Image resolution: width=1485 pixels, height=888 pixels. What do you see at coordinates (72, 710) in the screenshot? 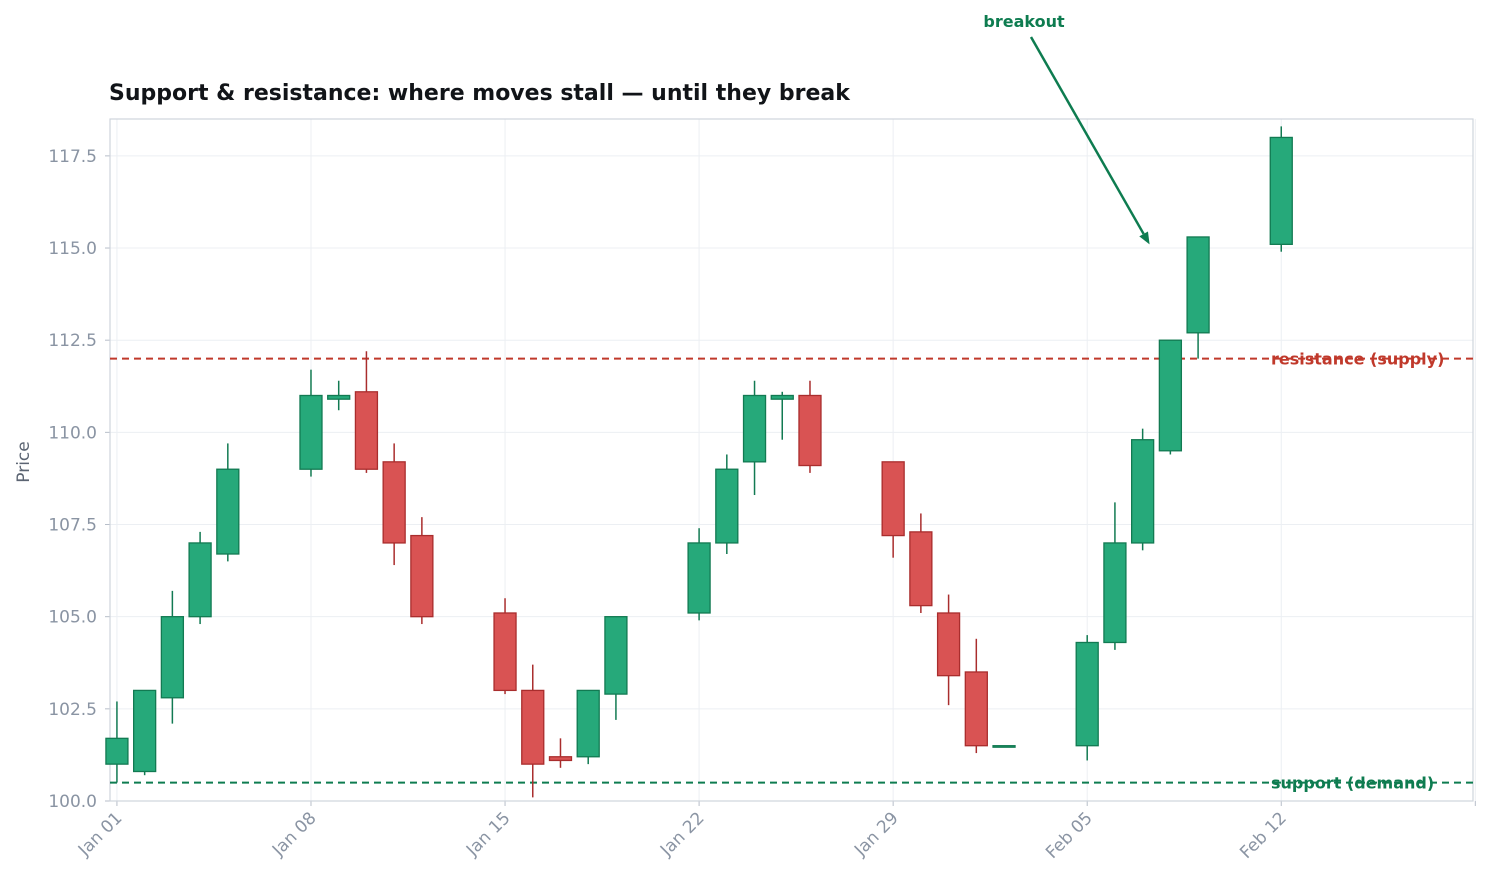
I see `y-tick-label: 102.5` at bounding box center [72, 710].